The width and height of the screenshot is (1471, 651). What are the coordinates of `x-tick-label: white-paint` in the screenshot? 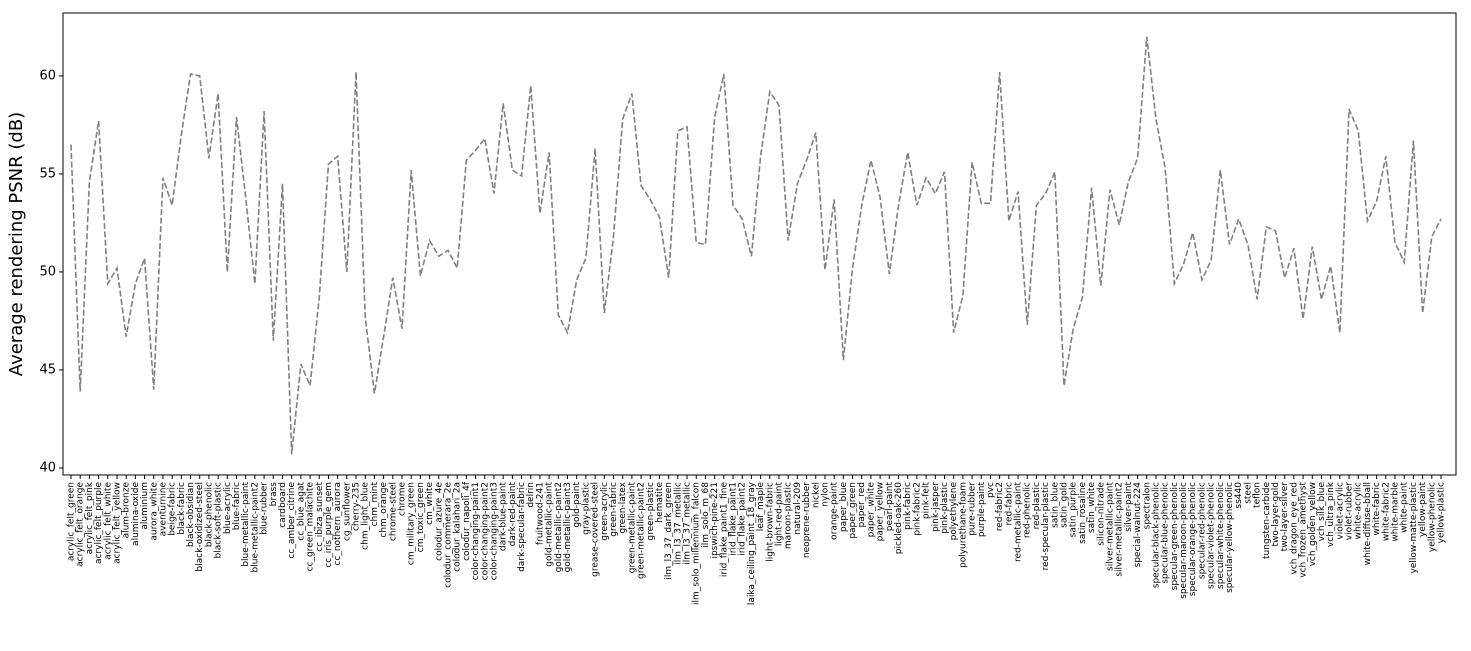 It's located at (1405, 507).